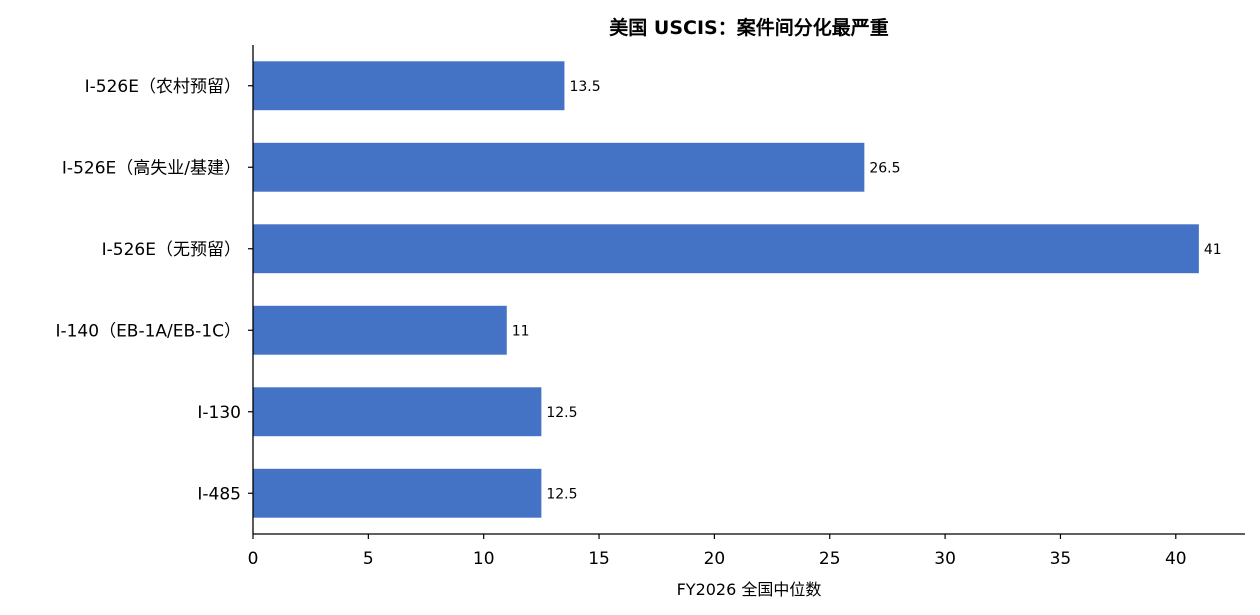 This screenshot has height=615, width=1260. What do you see at coordinates (1176, 559) in the screenshot?
I see `x-tick-label: 40` at bounding box center [1176, 559].